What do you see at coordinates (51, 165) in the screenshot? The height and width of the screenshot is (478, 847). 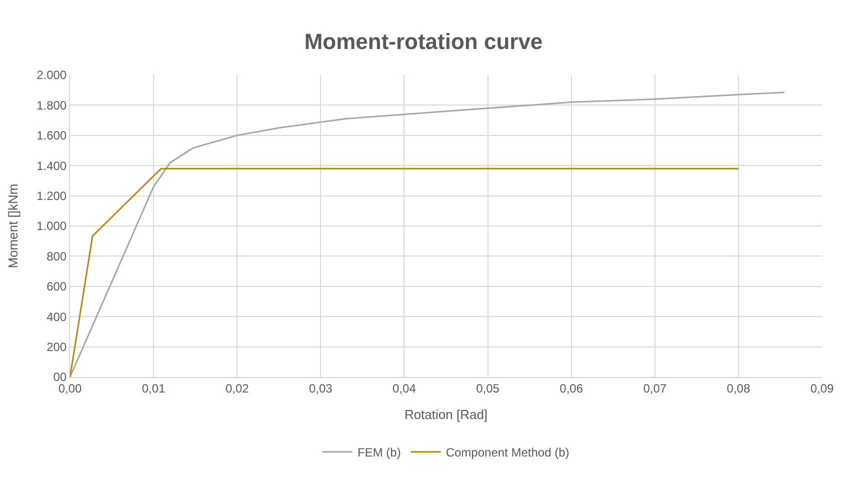 I see `y-tick-label: 1.400` at bounding box center [51, 165].